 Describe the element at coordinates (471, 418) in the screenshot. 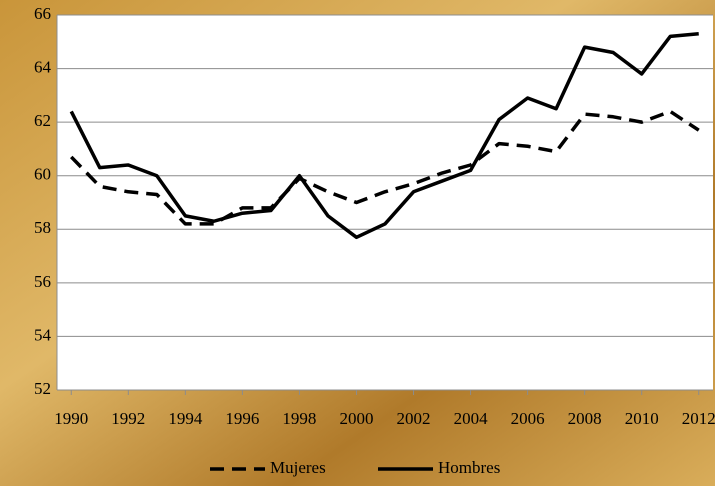

I see `x-tick-label: 2004` at that location.